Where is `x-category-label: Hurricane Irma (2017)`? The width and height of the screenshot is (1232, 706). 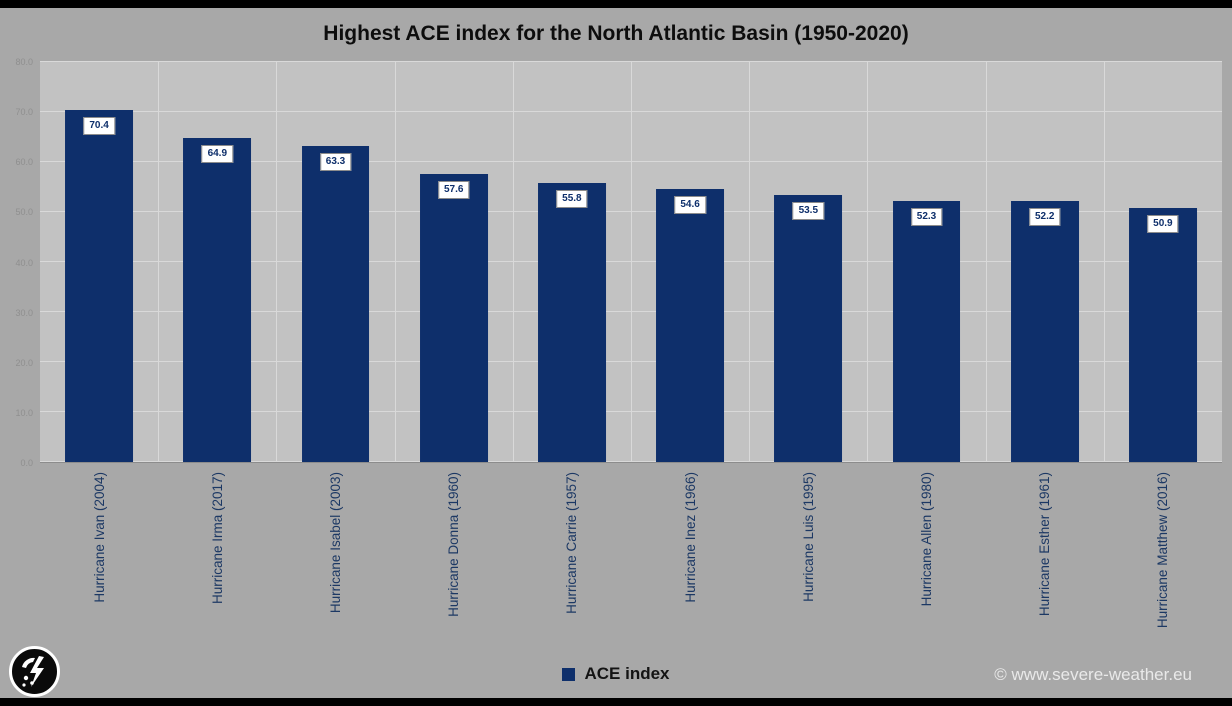
x-category-label: Hurricane Irma (2017) is located at coordinates (217, 538).